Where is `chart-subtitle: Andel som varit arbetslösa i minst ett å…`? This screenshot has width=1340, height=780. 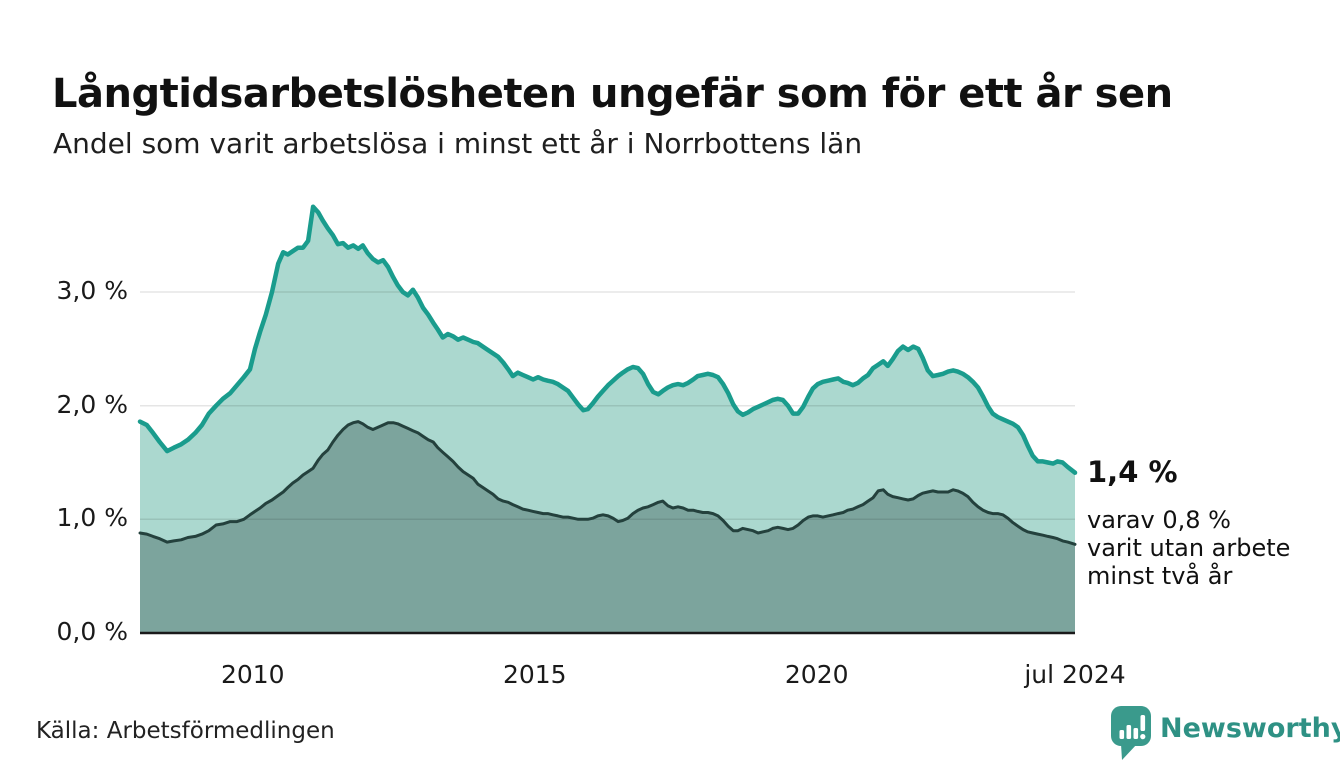 chart-subtitle: Andel som varit arbetslösa i minst ett å… is located at coordinates (458, 143).